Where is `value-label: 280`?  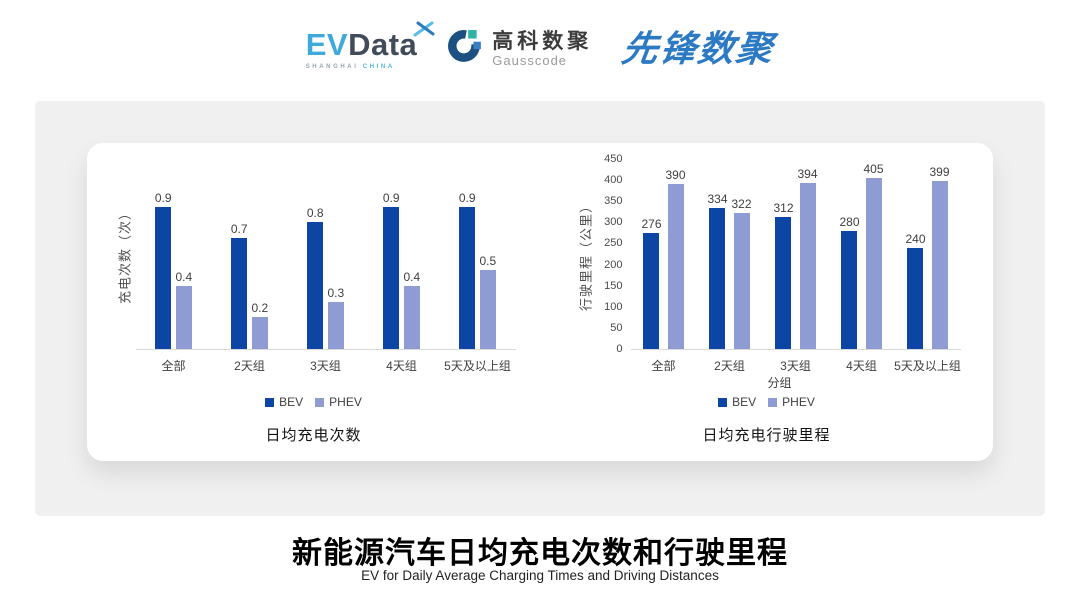 value-label: 280 is located at coordinates (849, 221).